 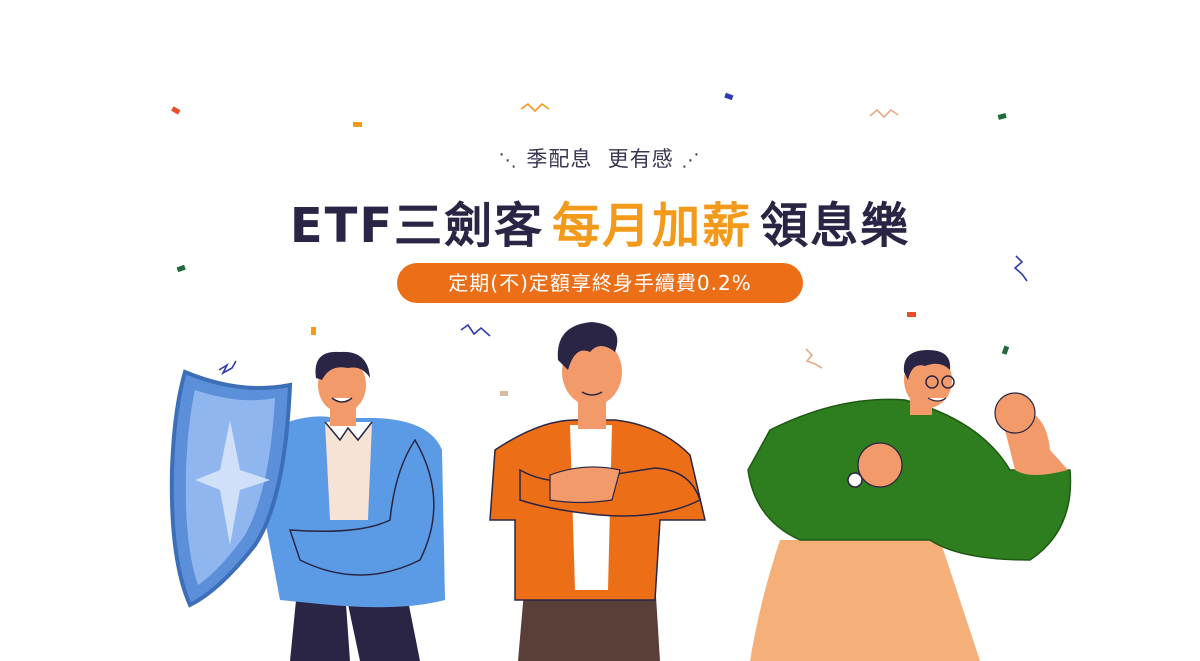 I want to click on tagline: ⋱ 季配息 更有感 ⋰, so click(x=600, y=158).